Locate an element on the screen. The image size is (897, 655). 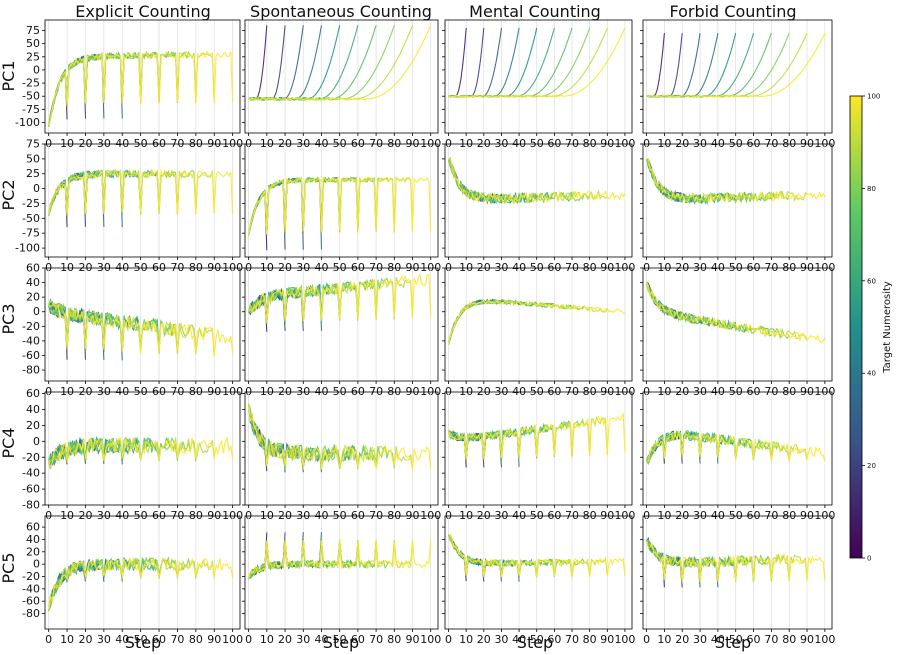
y-tick-label: -50 is located at coordinates (31, 218).